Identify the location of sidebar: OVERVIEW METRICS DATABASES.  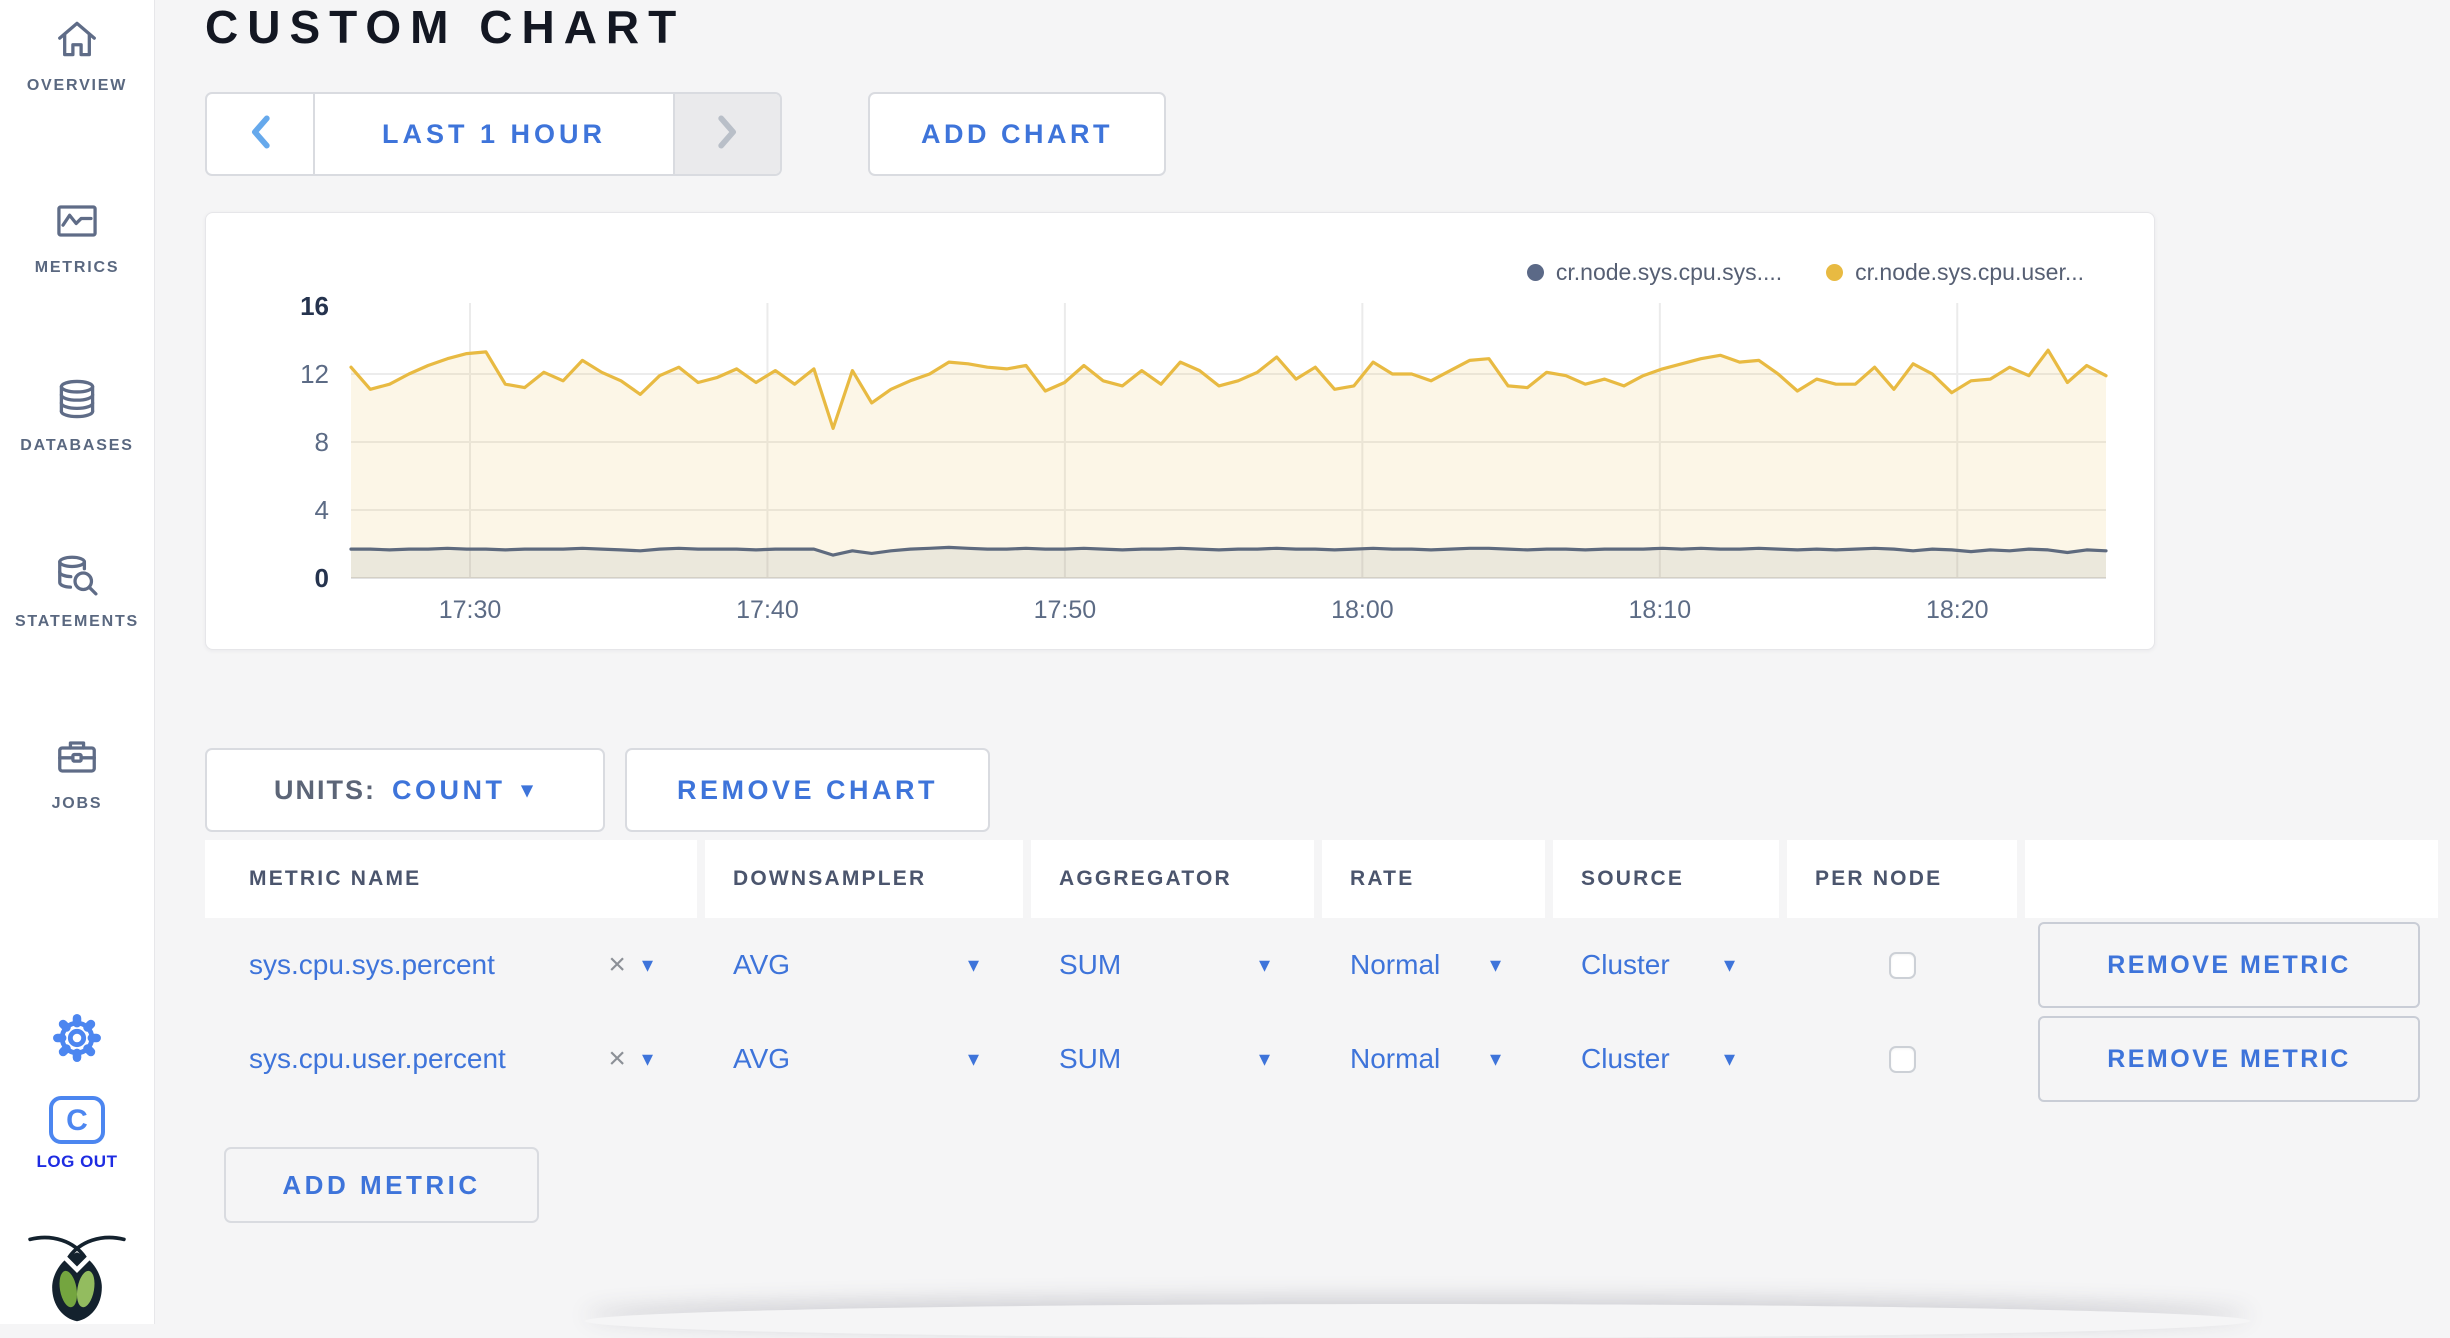
(77, 662).